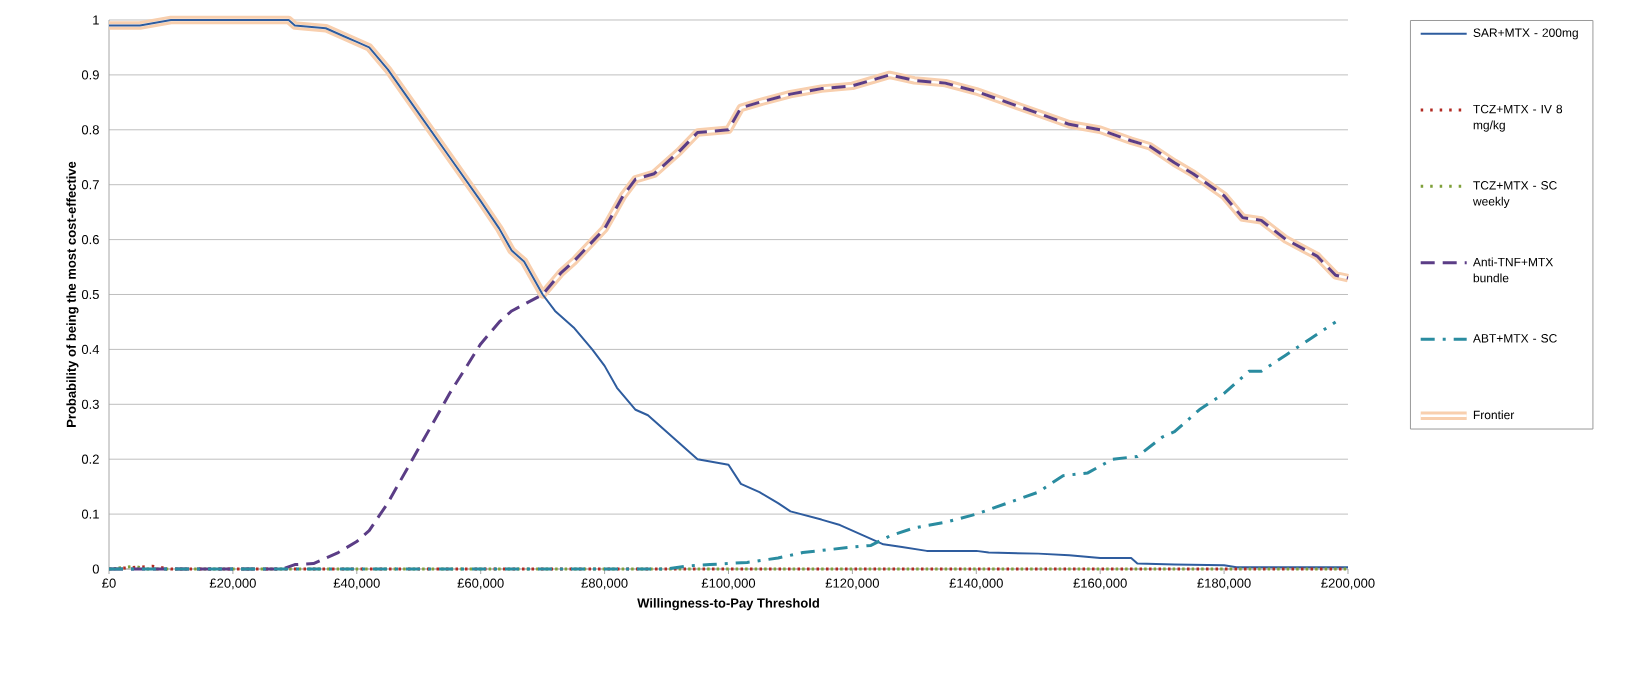  I want to click on y-tick-label: 0.2, so click(90, 459).